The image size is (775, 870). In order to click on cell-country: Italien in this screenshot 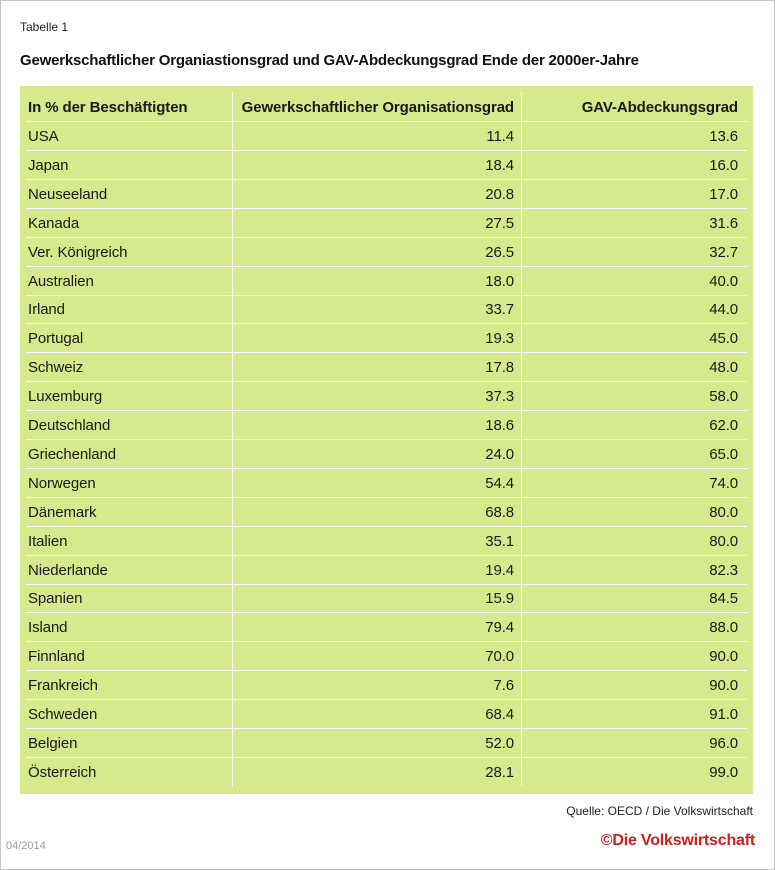, I will do `click(48, 541)`.